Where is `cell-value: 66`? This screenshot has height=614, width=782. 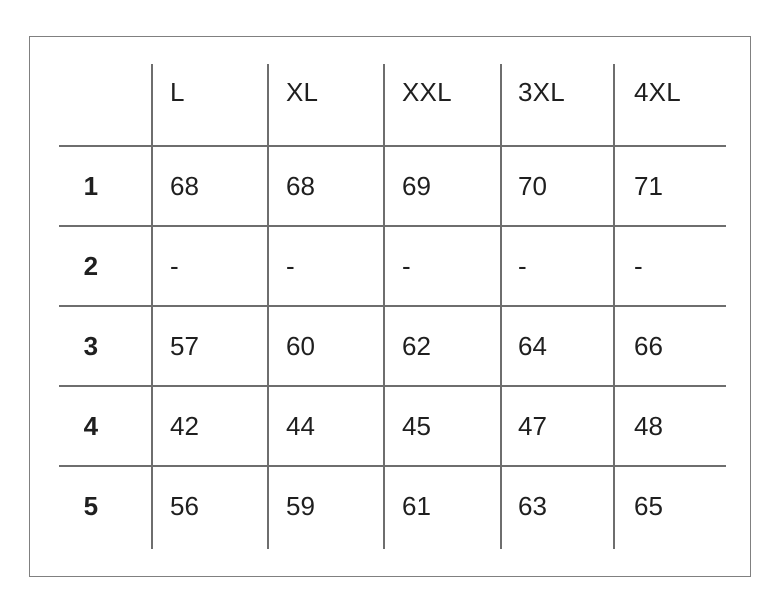
cell-value: 66 is located at coordinates (648, 346).